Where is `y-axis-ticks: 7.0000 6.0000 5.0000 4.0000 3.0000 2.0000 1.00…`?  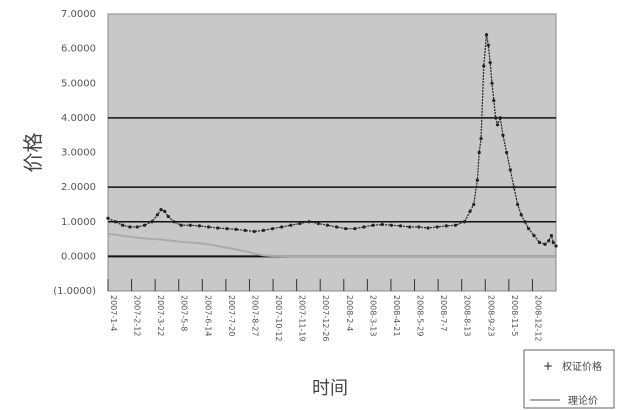 y-axis-ticks: 7.0000 6.0000 5.0000 4.0000 3.0000 2.0000 1.00… is located at coordinates (74, 153).